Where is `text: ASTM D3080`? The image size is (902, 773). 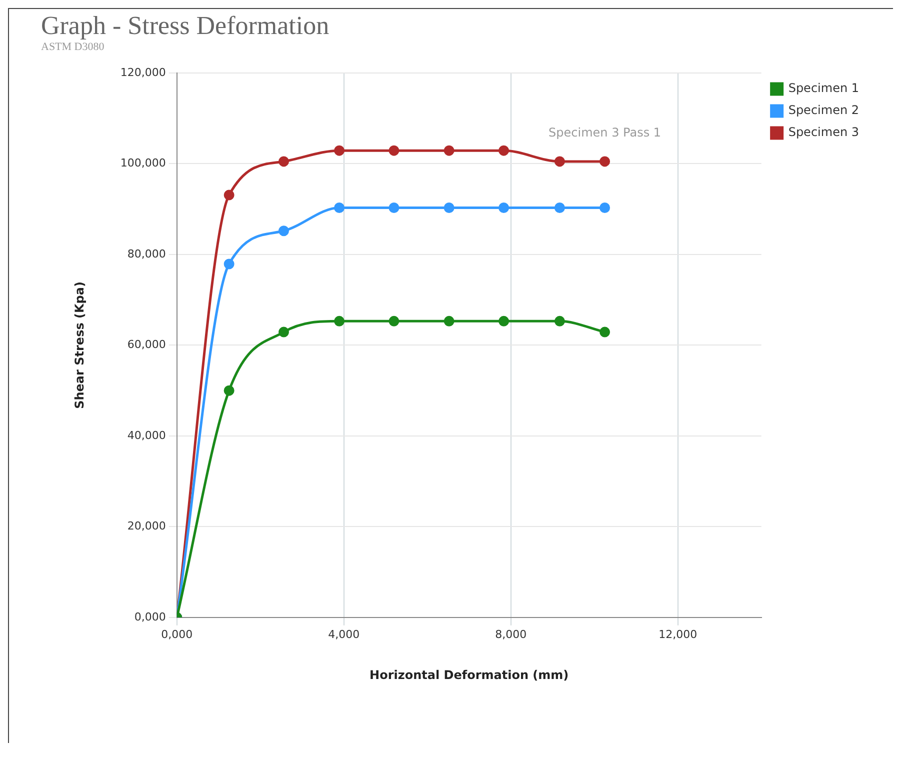 text: ASTM D3080 is located at coordinates (73, 47).